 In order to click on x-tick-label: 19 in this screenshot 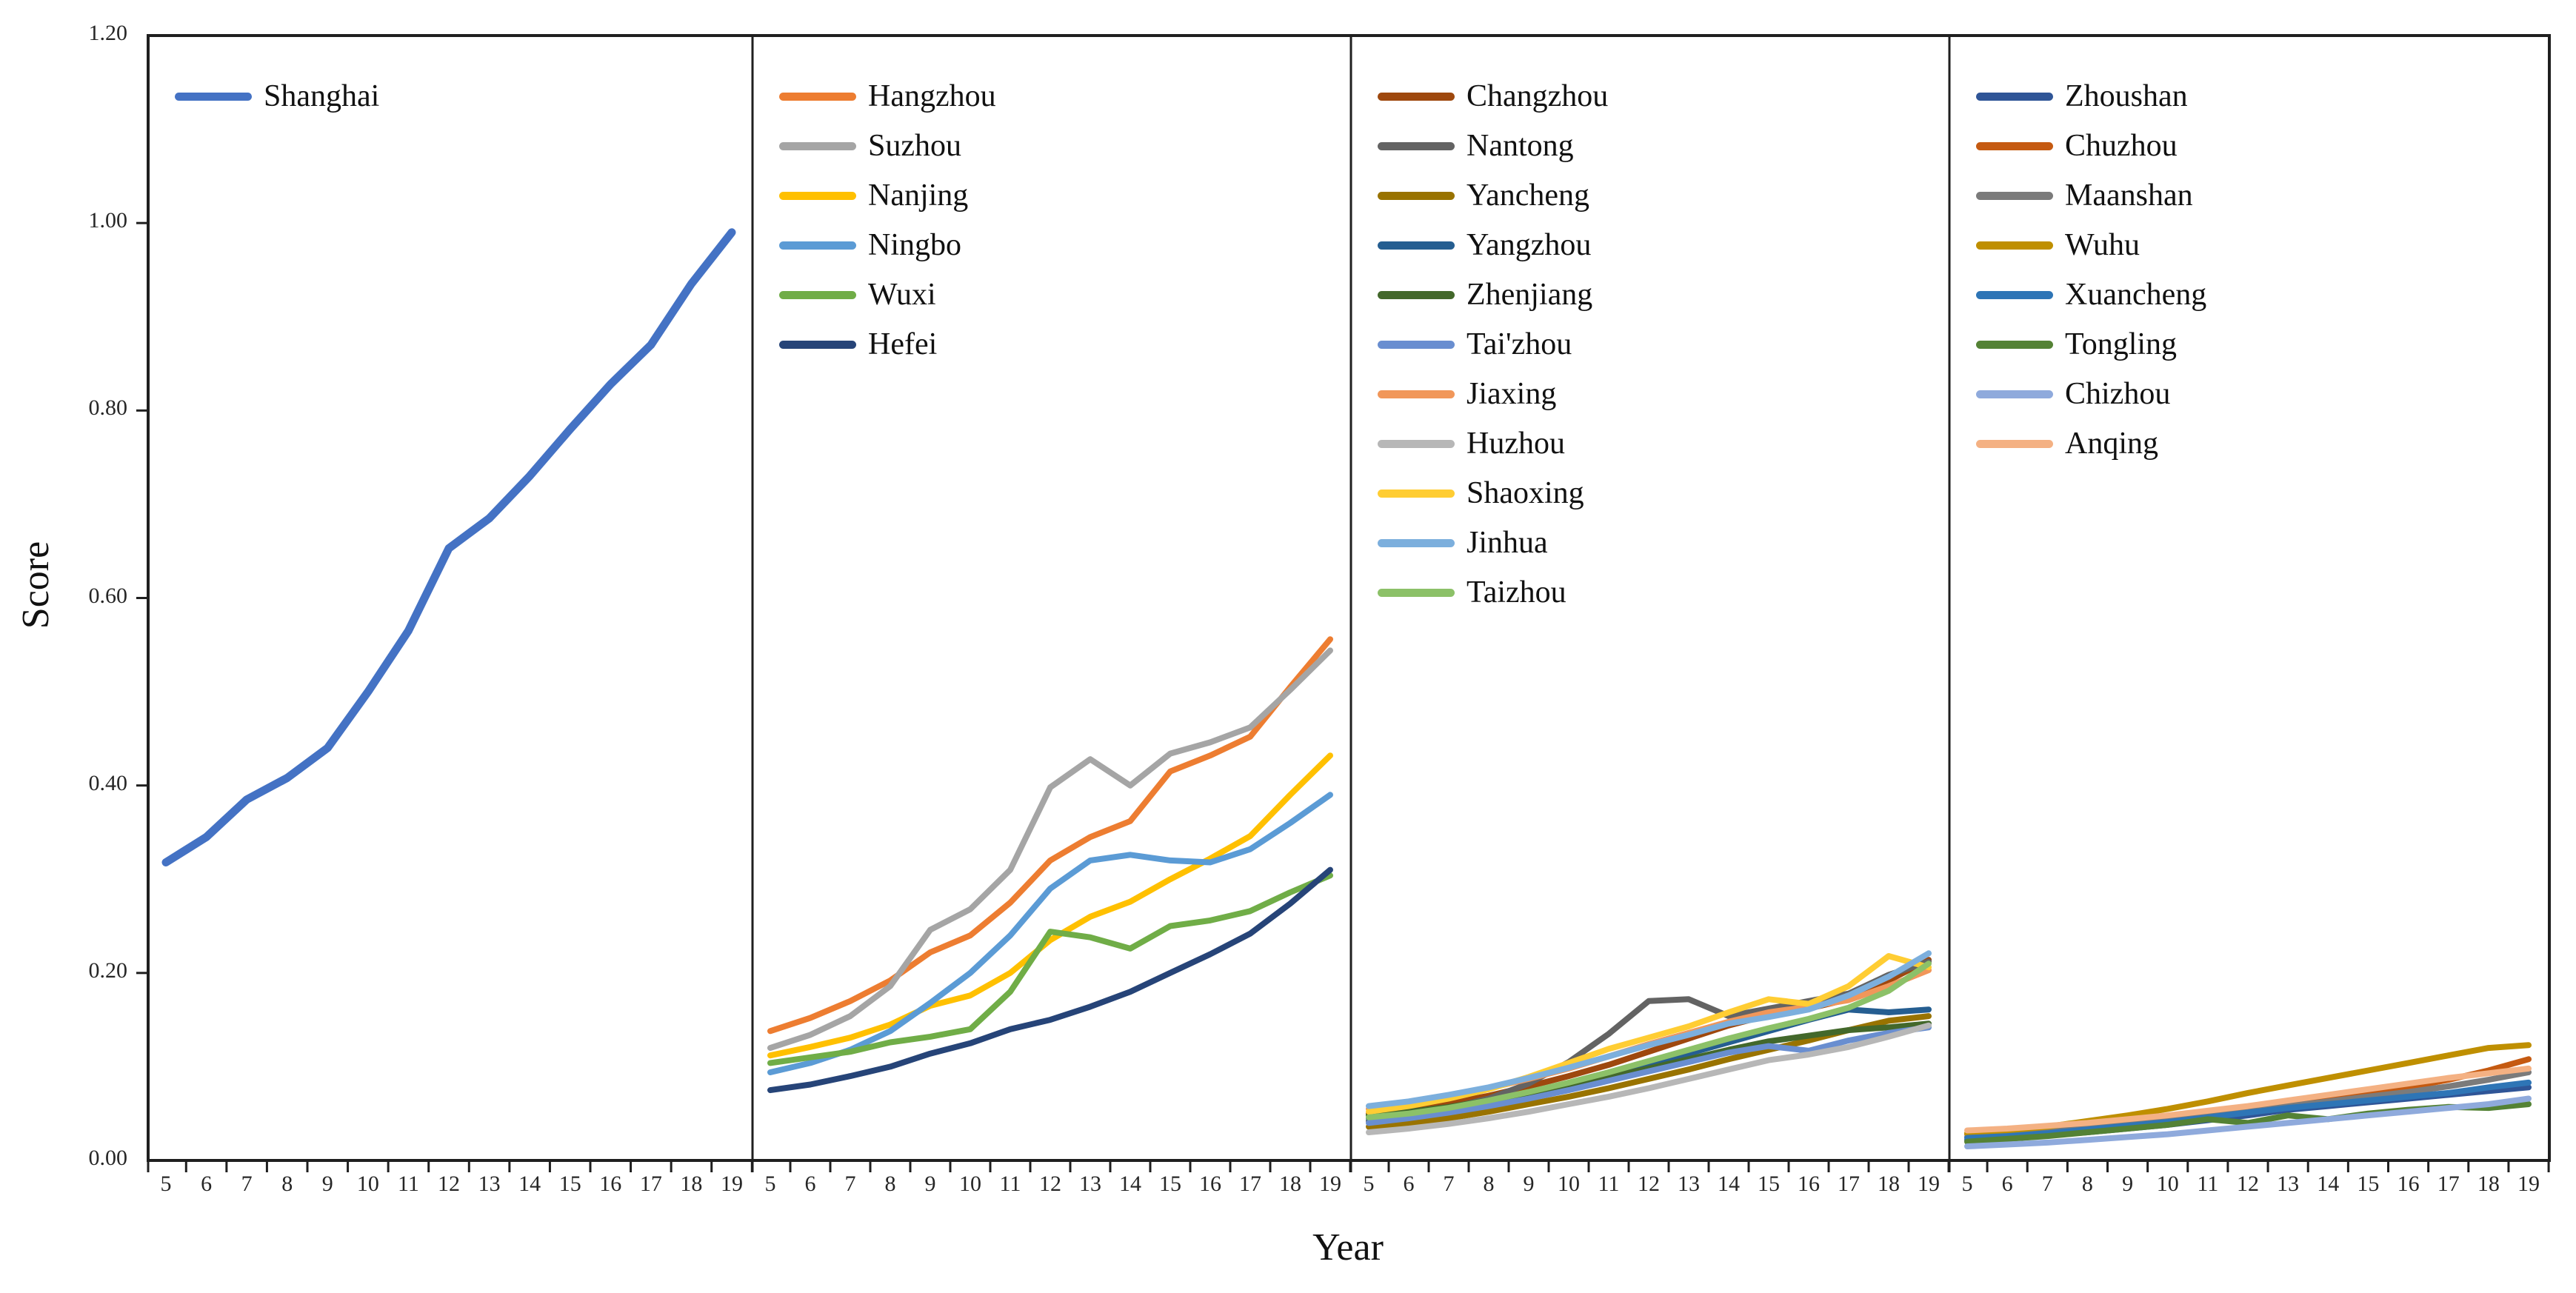, I will do `click(2528, 1184)`.